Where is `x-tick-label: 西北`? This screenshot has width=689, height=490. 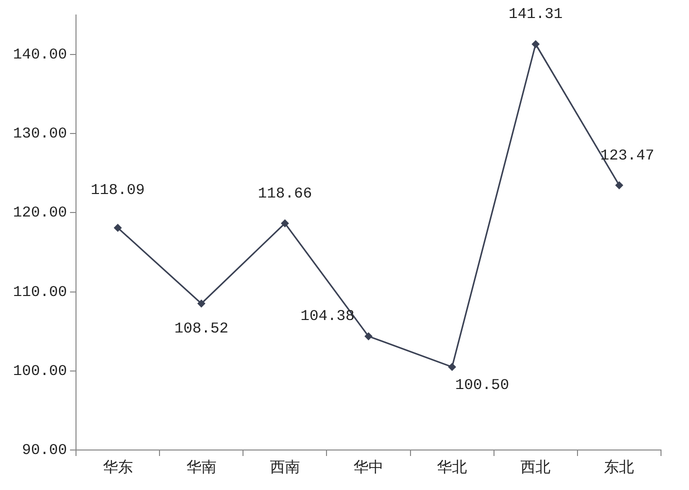 x-tick-label: 西北 is located at coordinates (535, 467).